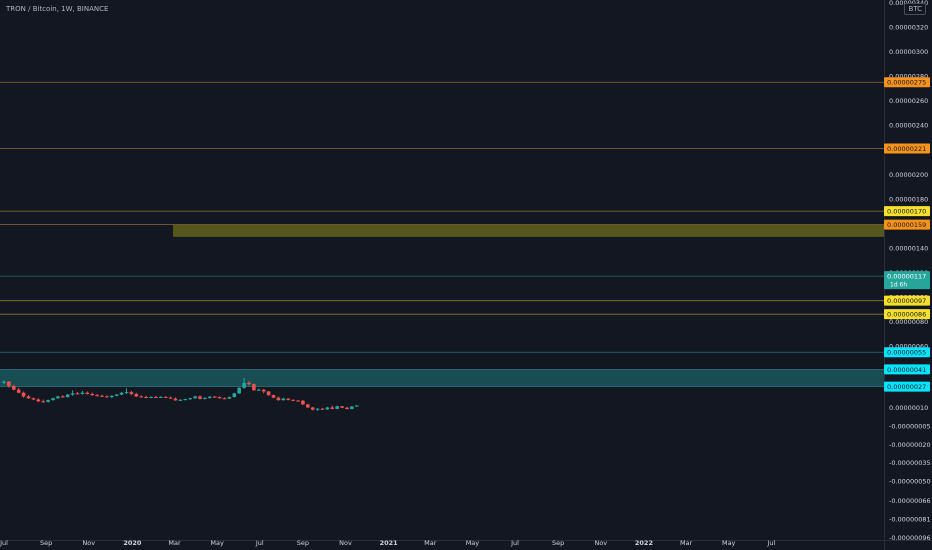 The image size is (932, 550). I want to click on y-tick-label: -0.00000050, so click(910, 482).